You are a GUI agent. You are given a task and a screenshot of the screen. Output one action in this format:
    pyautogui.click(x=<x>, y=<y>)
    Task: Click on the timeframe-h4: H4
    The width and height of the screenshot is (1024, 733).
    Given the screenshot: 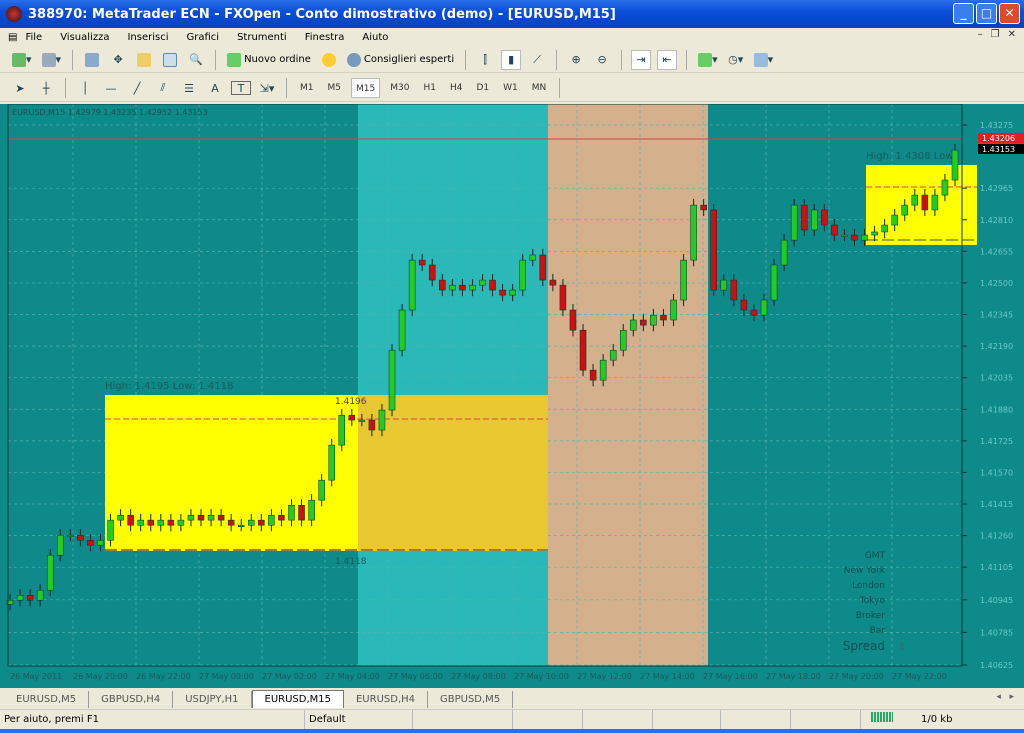 What is the action you would take?
    pyautogui.click(x=456, y=88)
    